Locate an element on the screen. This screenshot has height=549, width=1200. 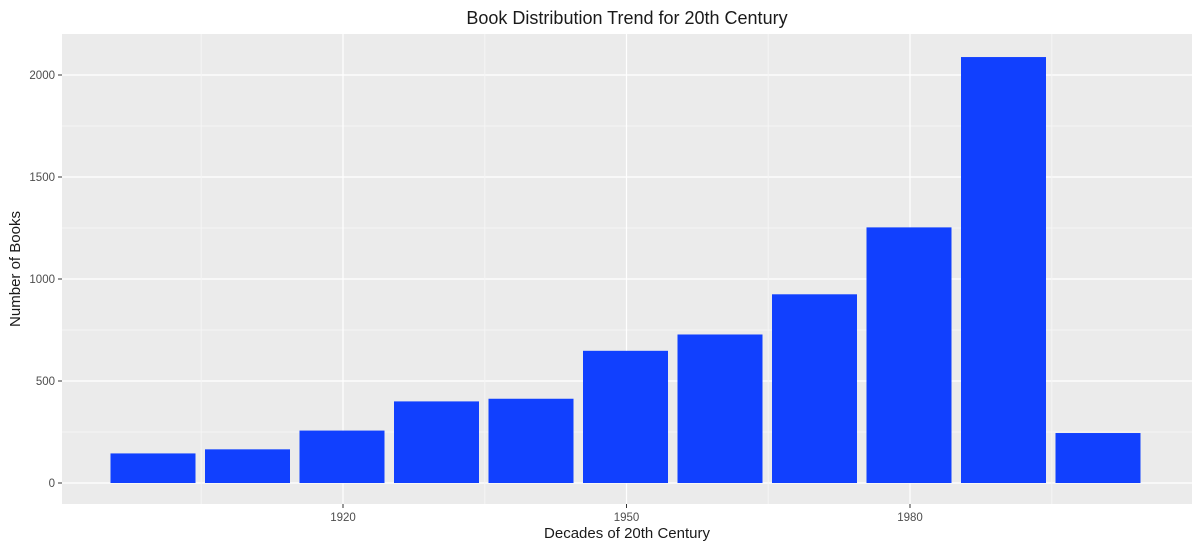
y-tick-label: 0 is located at coordinates (52, 484).